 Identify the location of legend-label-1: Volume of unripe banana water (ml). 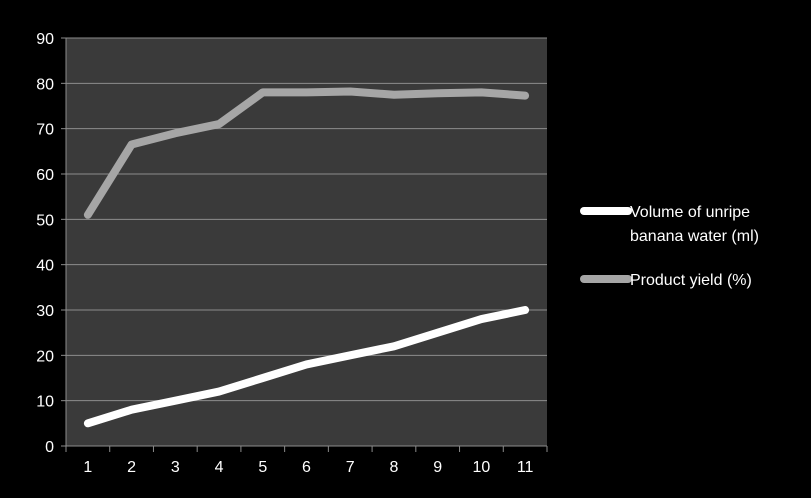
(694, 224).